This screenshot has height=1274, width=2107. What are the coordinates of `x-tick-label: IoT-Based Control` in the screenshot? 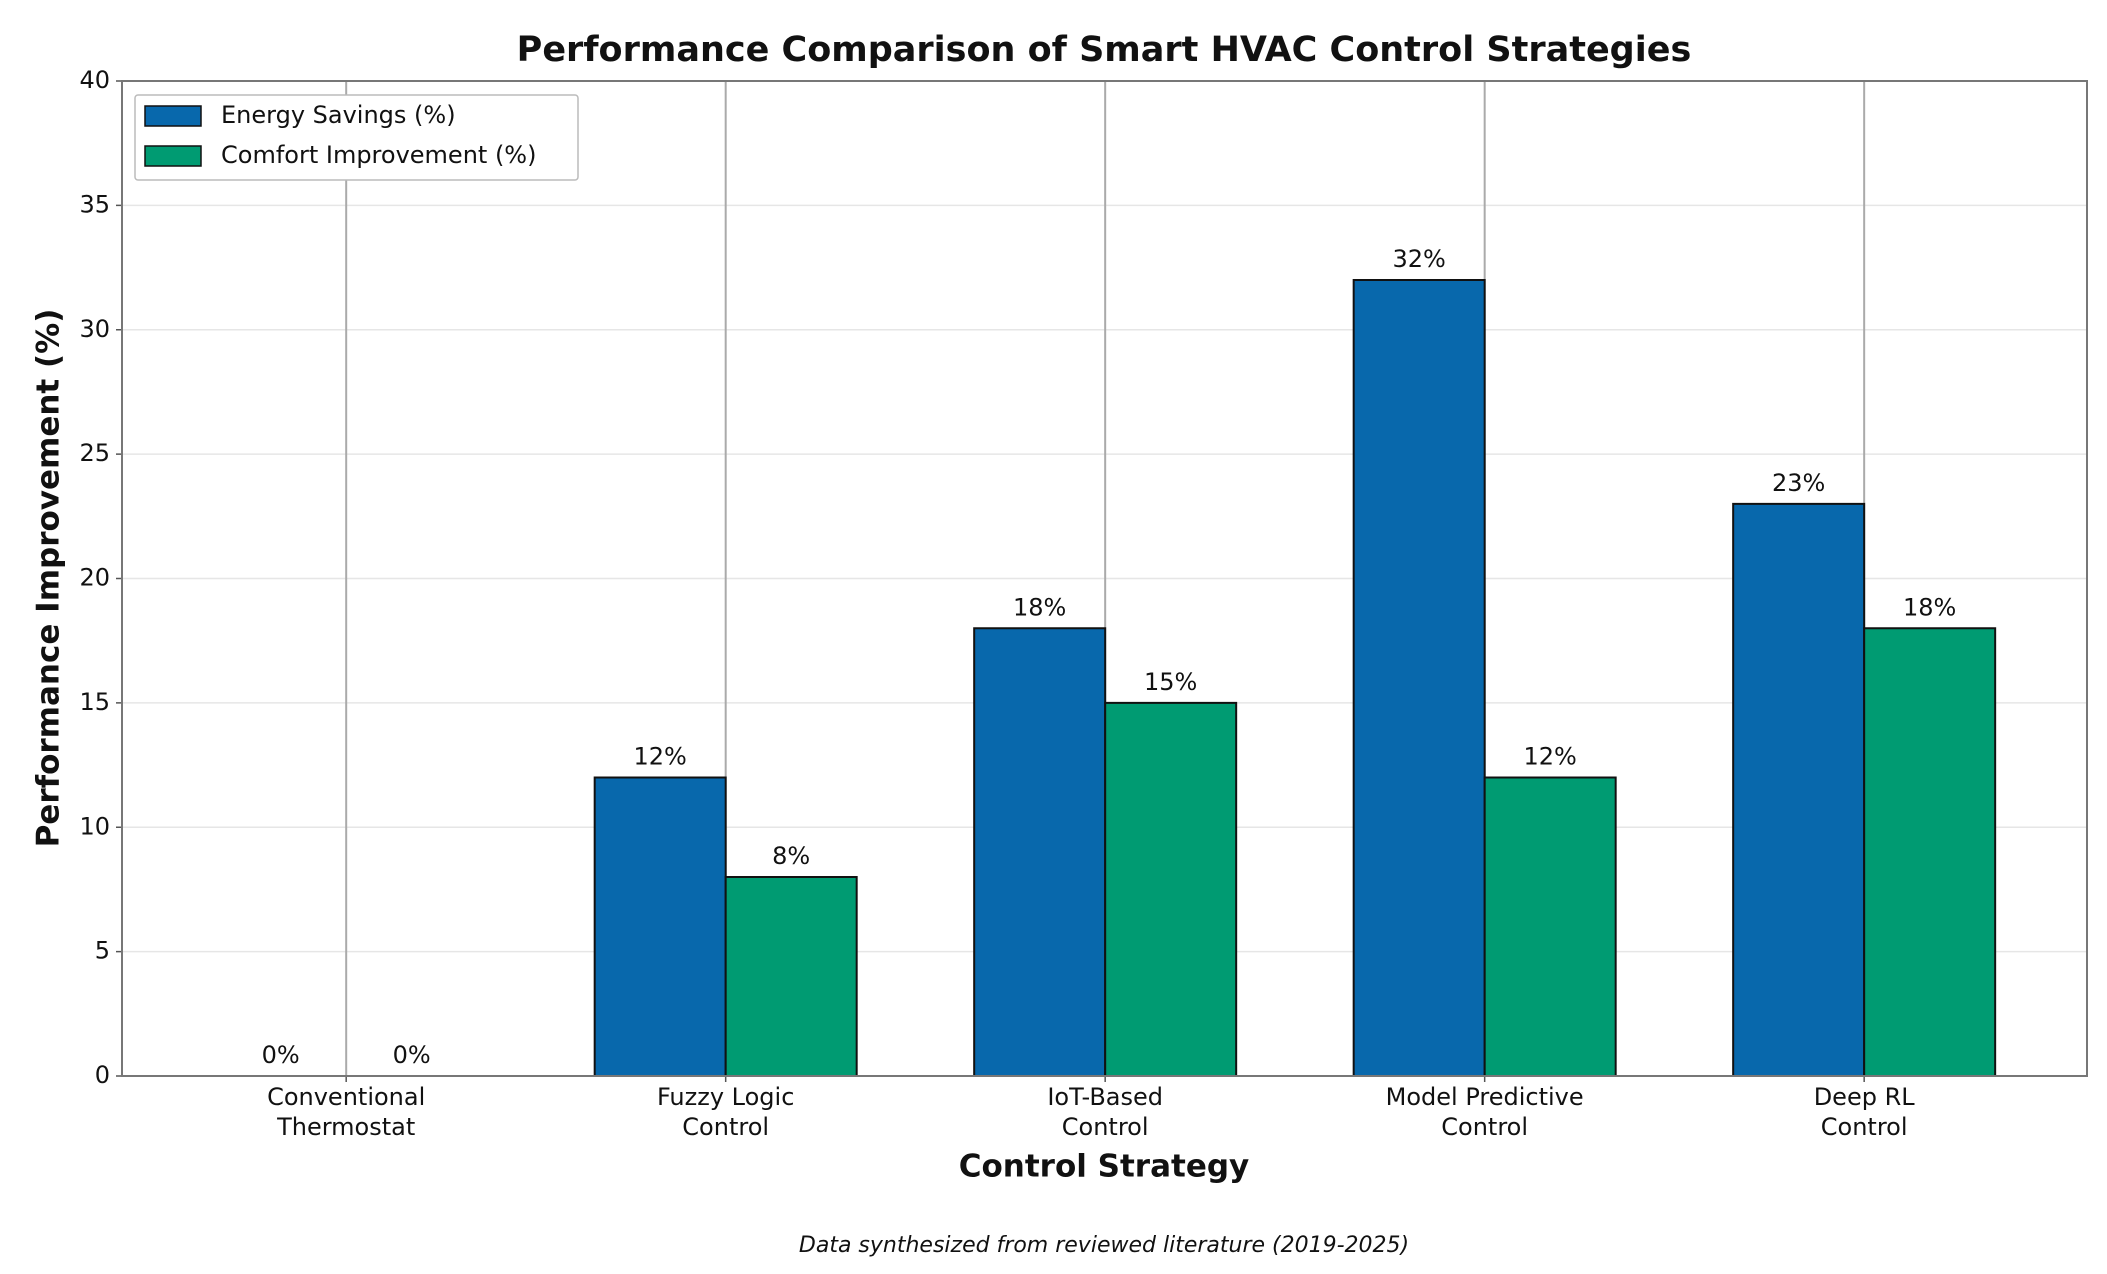 It's located at (1105, 1112).